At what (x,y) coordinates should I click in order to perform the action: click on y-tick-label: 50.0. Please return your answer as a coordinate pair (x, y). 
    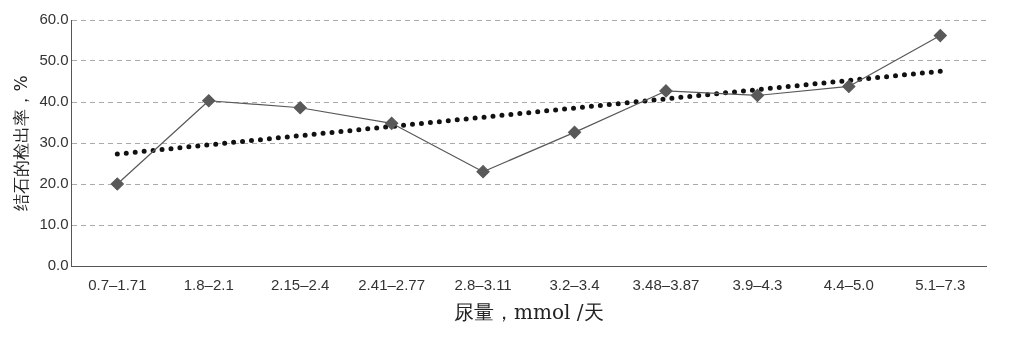
    Looking at the image, I should click on (54, 60).